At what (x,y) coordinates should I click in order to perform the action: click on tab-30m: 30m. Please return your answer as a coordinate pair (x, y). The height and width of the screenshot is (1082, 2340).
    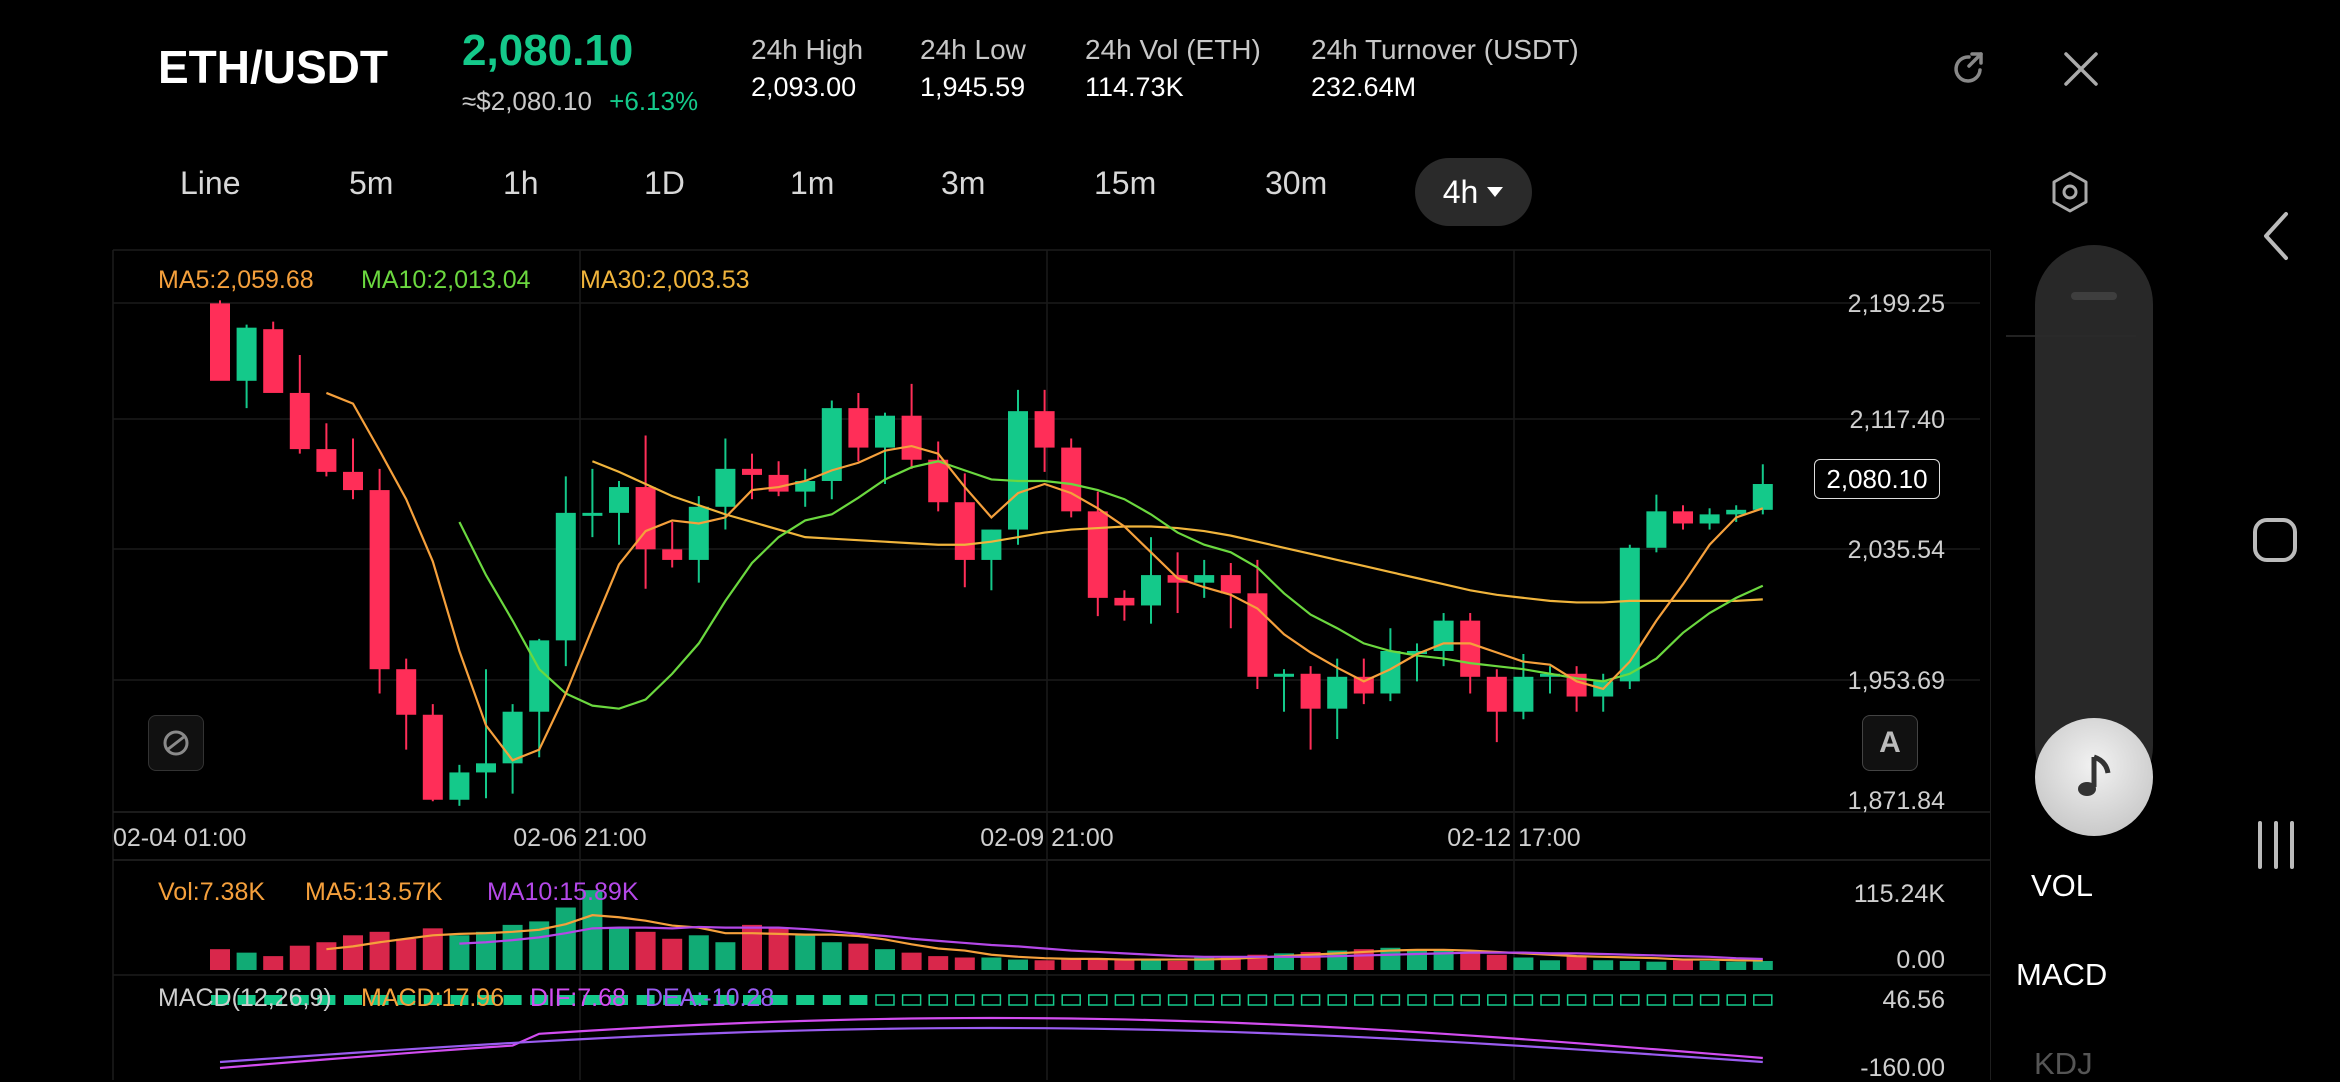
    Looking at the image, I should click on (1296, 183).